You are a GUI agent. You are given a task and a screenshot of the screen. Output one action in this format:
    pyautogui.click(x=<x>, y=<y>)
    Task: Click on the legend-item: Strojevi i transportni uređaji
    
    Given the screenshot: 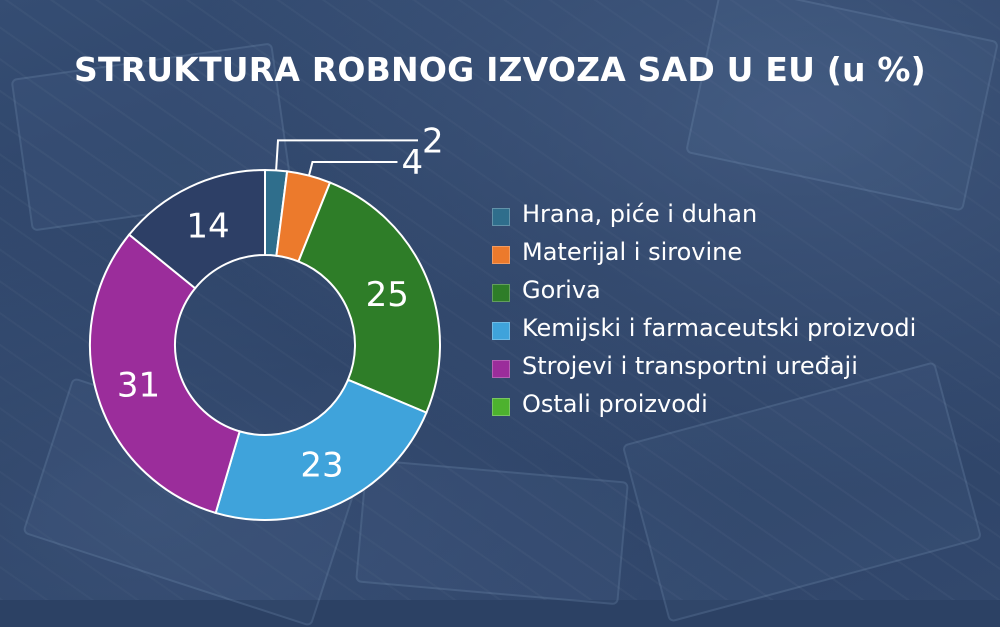 What is the action you would take?
    pyautogui.click(x=727, y=366)
    